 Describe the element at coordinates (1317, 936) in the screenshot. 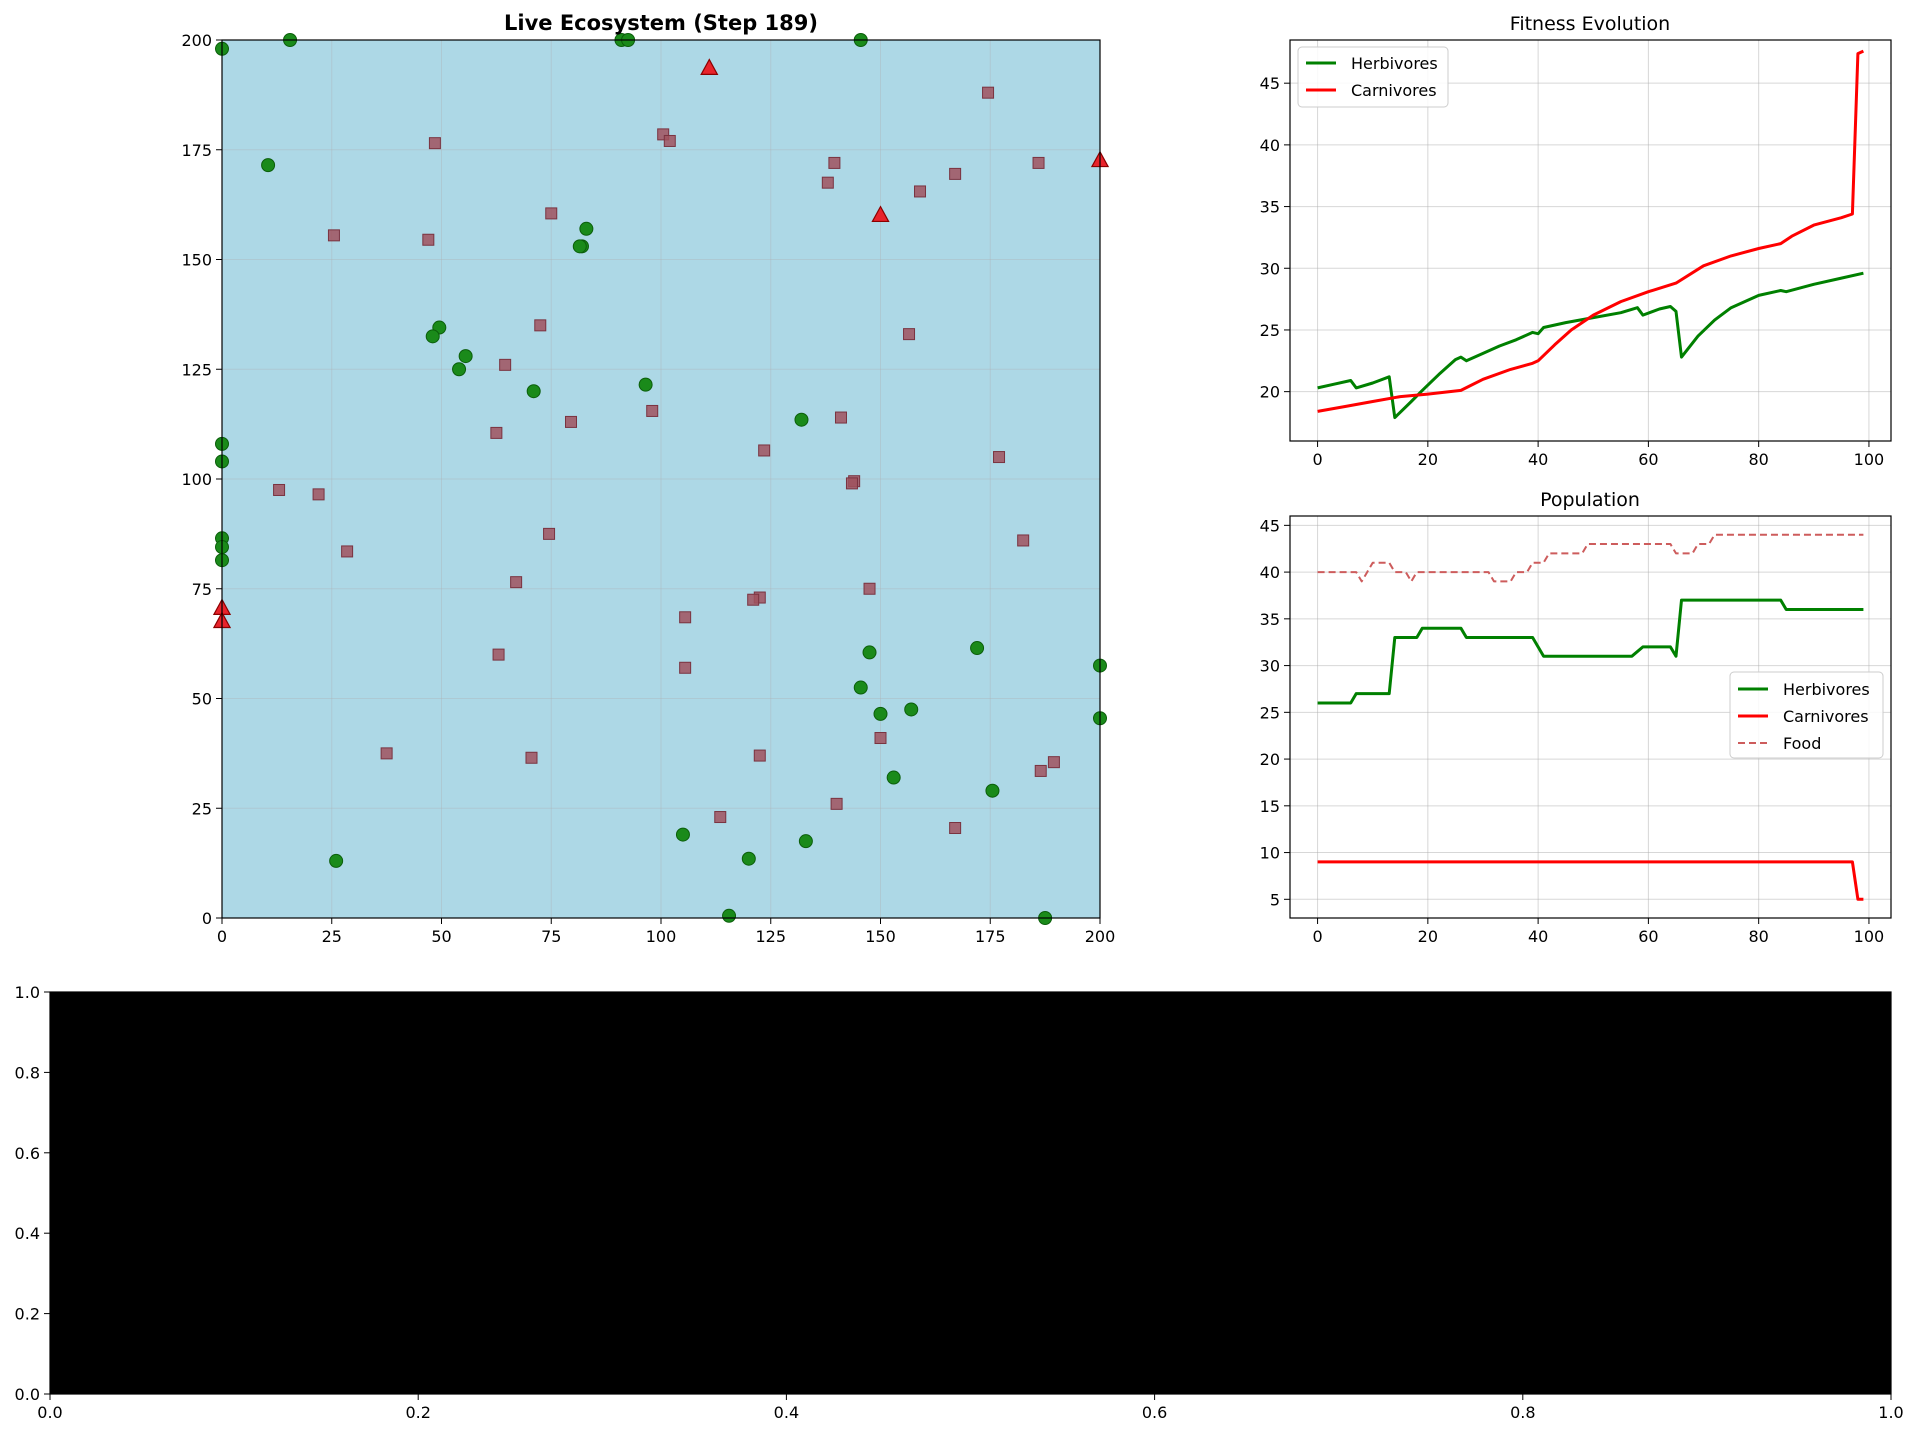

I see `population-x-tick-label: 0` at that location.